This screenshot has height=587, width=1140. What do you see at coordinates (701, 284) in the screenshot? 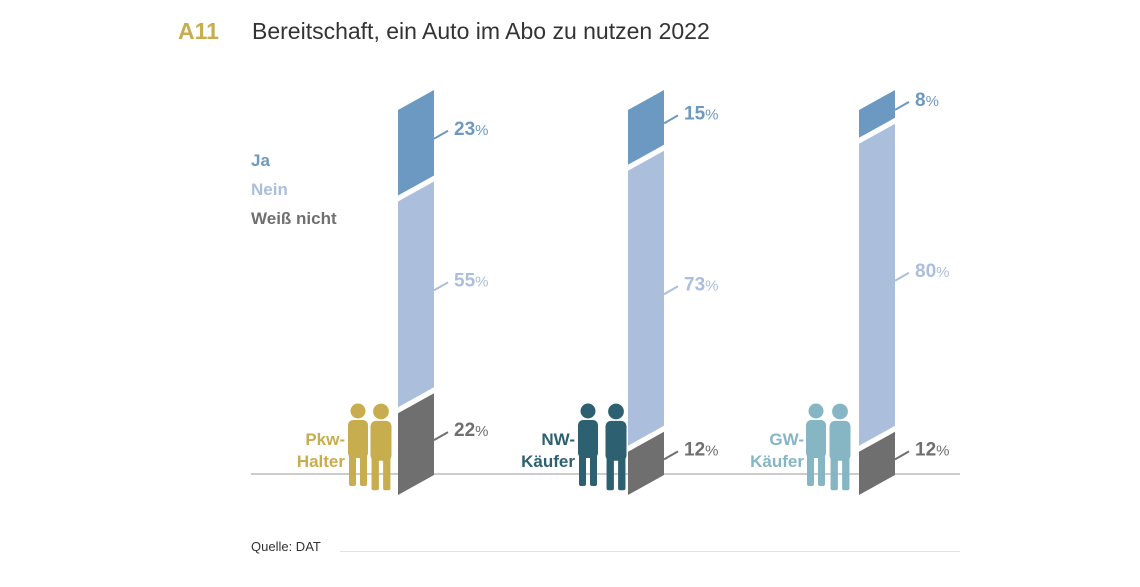
I see `value-label: 73%` at bounding box center [701, 284].